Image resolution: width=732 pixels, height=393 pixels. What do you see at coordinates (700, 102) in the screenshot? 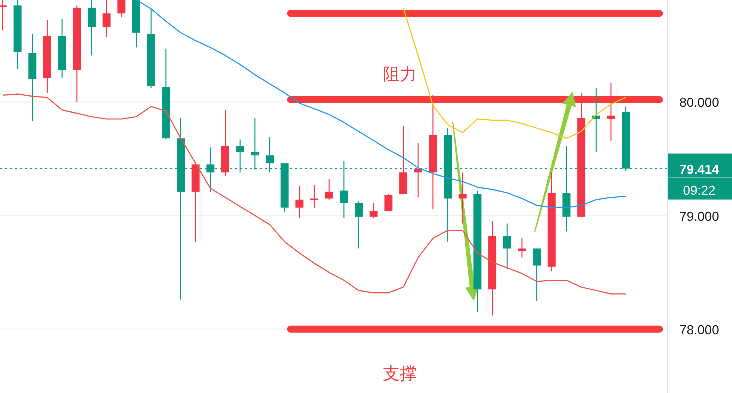
I see `y-tick-label: 80.000` at bounding box center [700, 102].